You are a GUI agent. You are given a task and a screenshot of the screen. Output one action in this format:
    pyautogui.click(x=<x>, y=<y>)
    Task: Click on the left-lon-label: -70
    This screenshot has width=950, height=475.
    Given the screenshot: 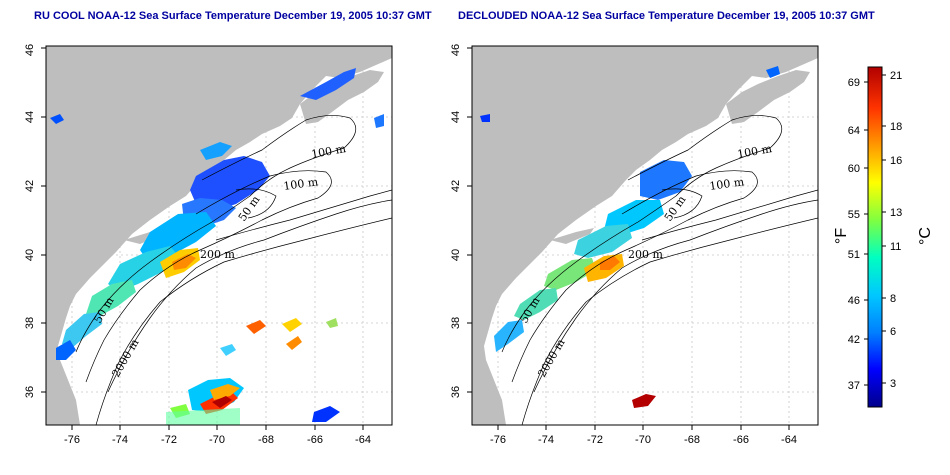 What is the action you would take?
    pyautogui.click(x=217, y=440)
    